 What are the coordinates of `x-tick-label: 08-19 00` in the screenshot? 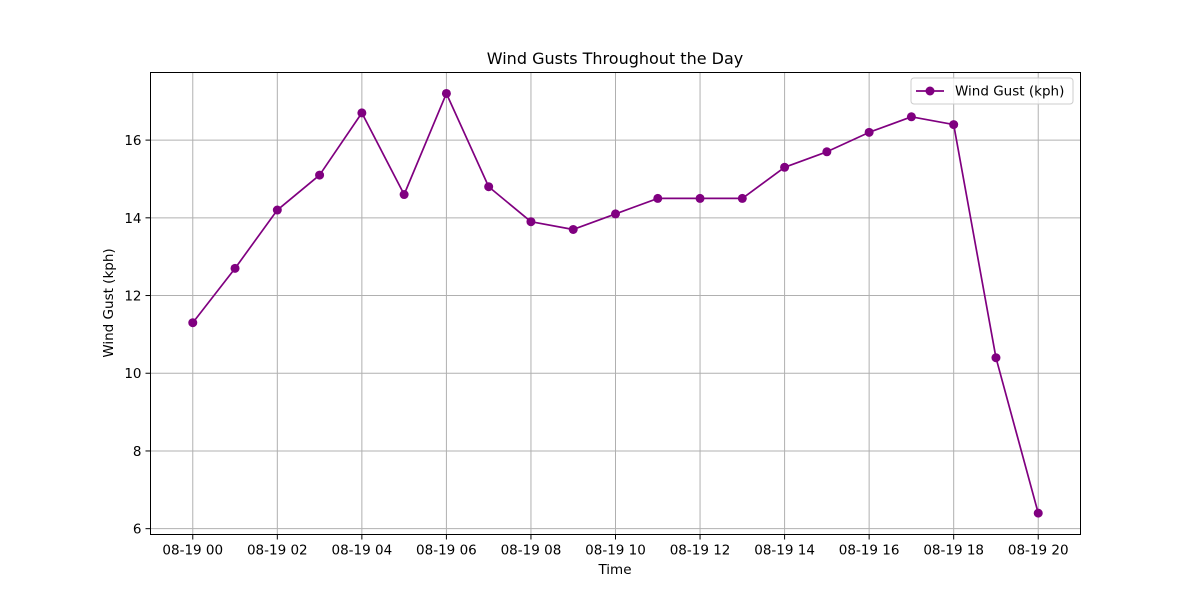 It's located at (192, 551).